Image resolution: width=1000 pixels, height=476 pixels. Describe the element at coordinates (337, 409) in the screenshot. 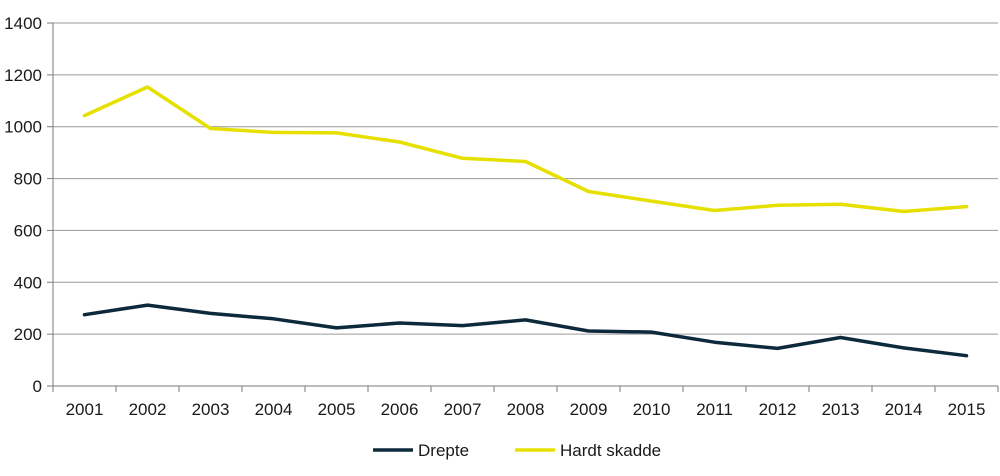

I see `x-tick-label: 2005` at that location.